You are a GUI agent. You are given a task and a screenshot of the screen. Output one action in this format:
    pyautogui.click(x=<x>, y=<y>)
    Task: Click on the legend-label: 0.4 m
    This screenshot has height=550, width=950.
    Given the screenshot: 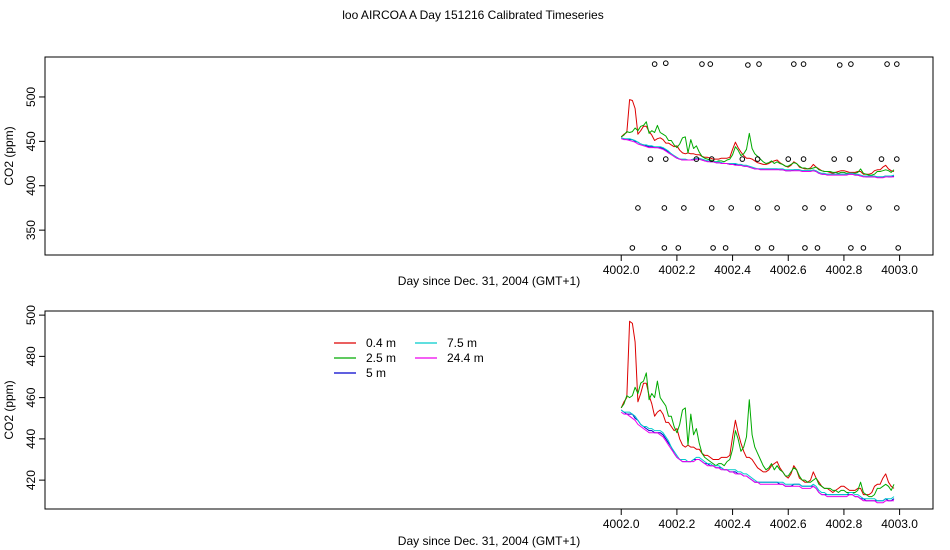 What is the action you would take?
    pyautogui.click(x=381, y=343)
    